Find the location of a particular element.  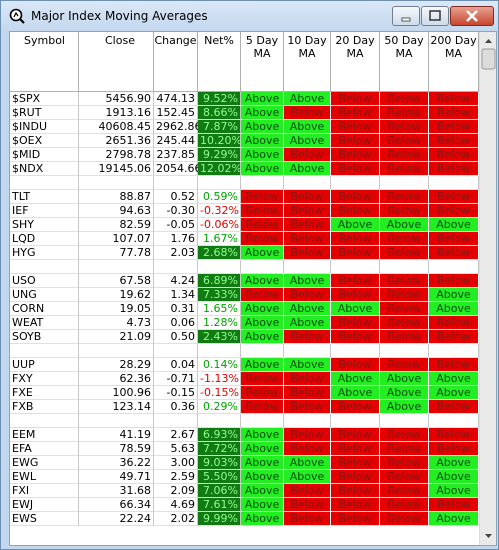

close-cell: 78.59 is located at coordinates (116, 449).